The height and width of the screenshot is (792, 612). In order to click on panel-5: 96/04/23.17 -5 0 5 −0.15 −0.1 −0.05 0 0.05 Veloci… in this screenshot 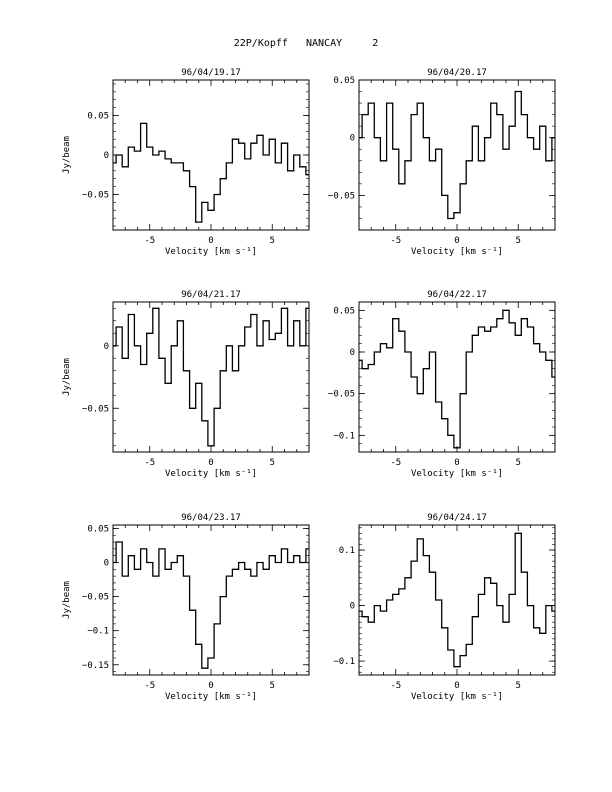, I will do `click(186, 607)`.